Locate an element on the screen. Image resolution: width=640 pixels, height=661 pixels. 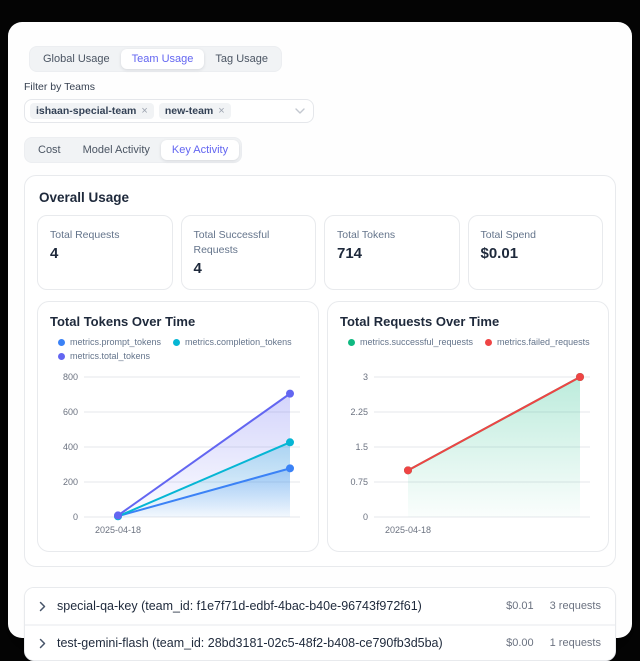
filter-by-teams-label: Filter by Teams is located at coordinates (59, 87).